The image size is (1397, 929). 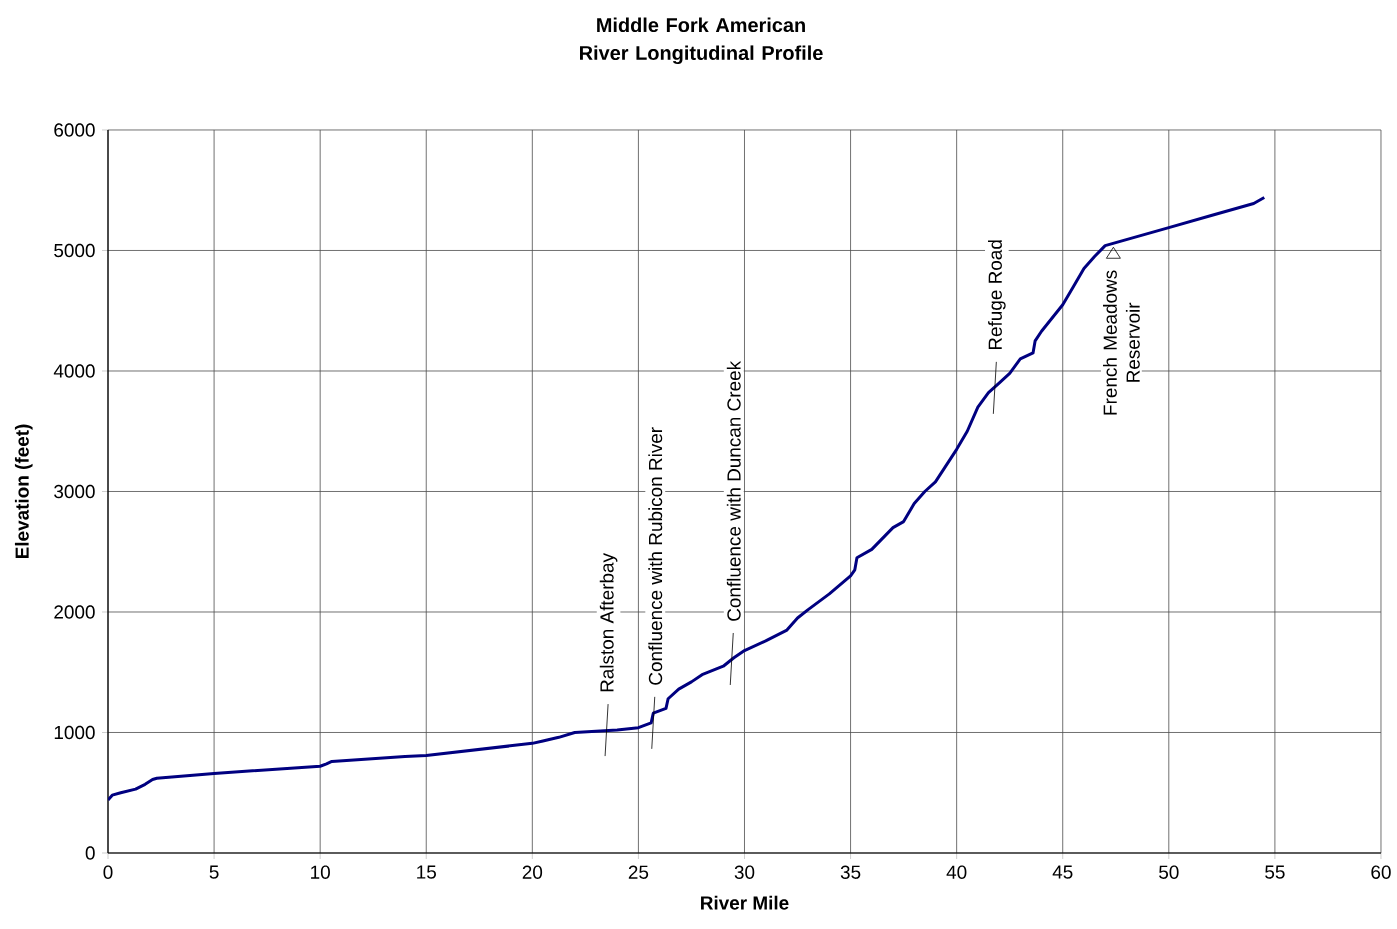 I want to click on y-tick-label: 4000, so click(x=74, y=371).